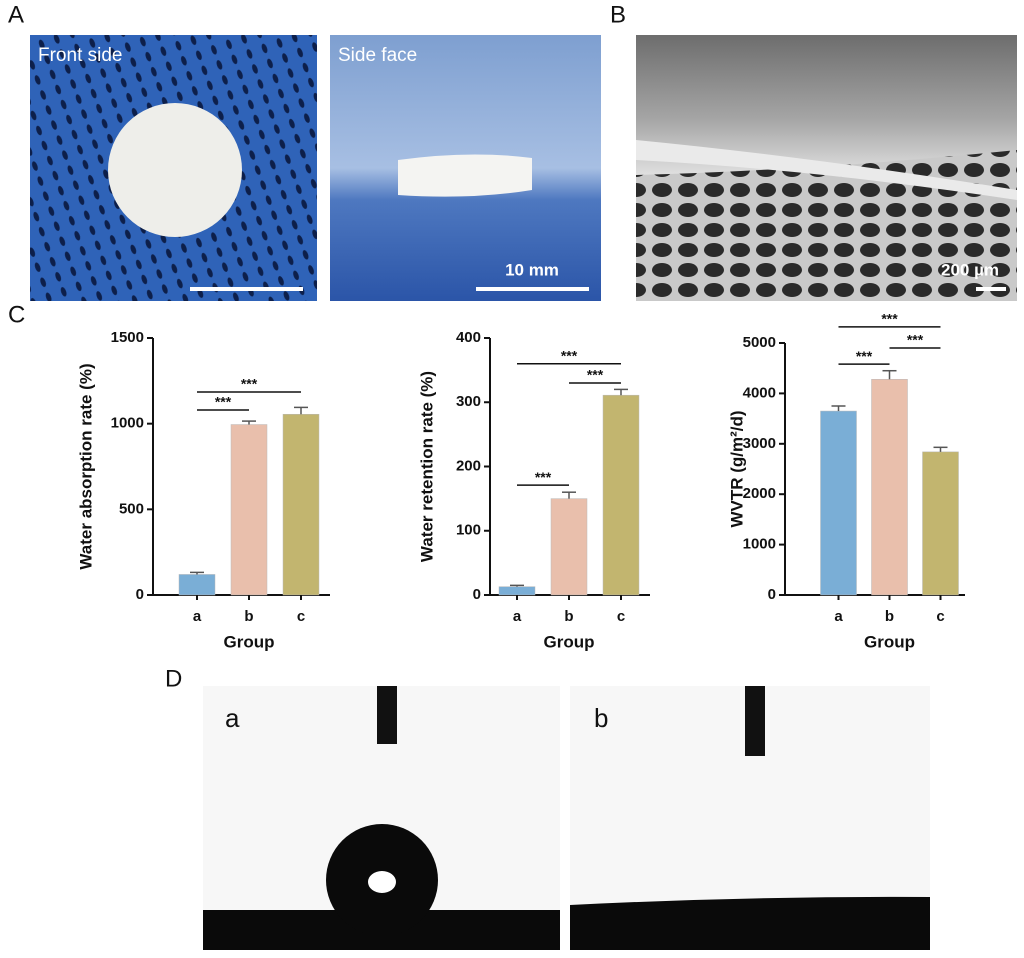 Image resolution: width=1024 pixels, height=958 pixels. Describe the element at coordinates (532, 269) in the screenshot. I see `scale-label: 10 mm` at that location.